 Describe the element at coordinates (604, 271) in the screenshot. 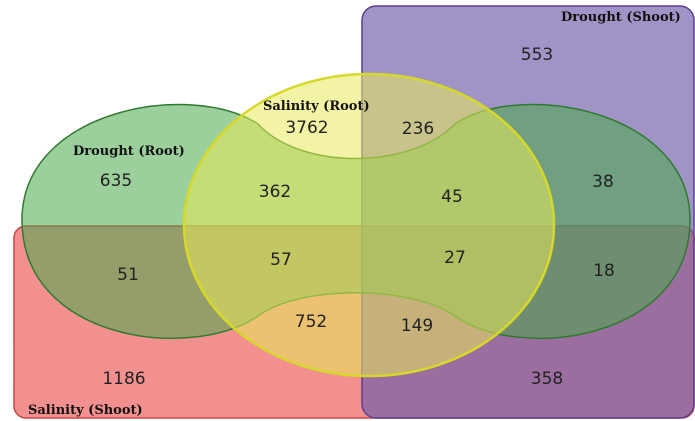

I see `region-count-dr-ss-ds: 18` at that location.